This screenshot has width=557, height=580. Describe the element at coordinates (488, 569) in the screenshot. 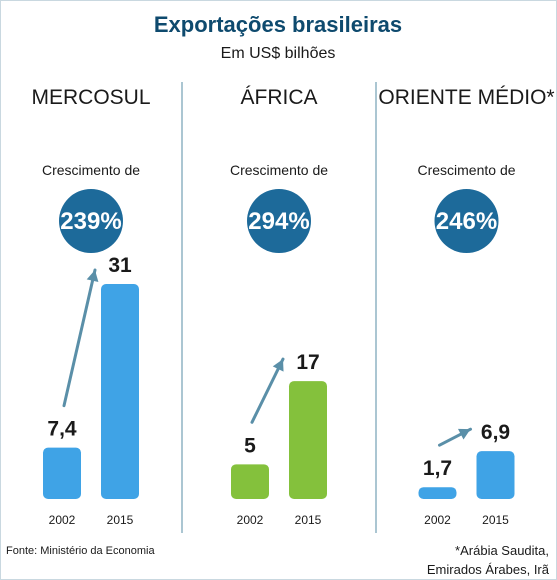

I see `footnote-line-2: Emirados Árabes, Irã` at that location.